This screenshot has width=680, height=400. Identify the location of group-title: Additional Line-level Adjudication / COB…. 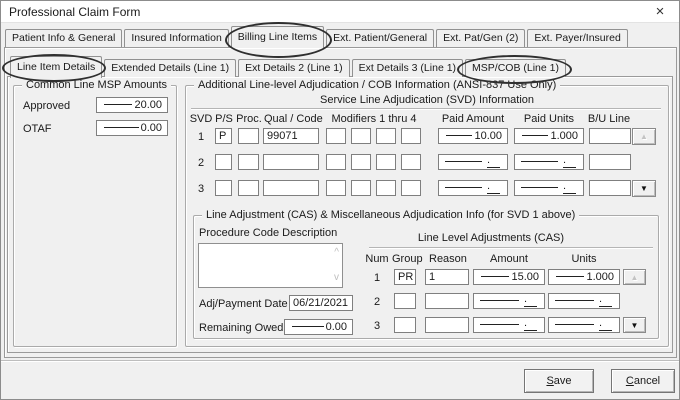
(377, 85).